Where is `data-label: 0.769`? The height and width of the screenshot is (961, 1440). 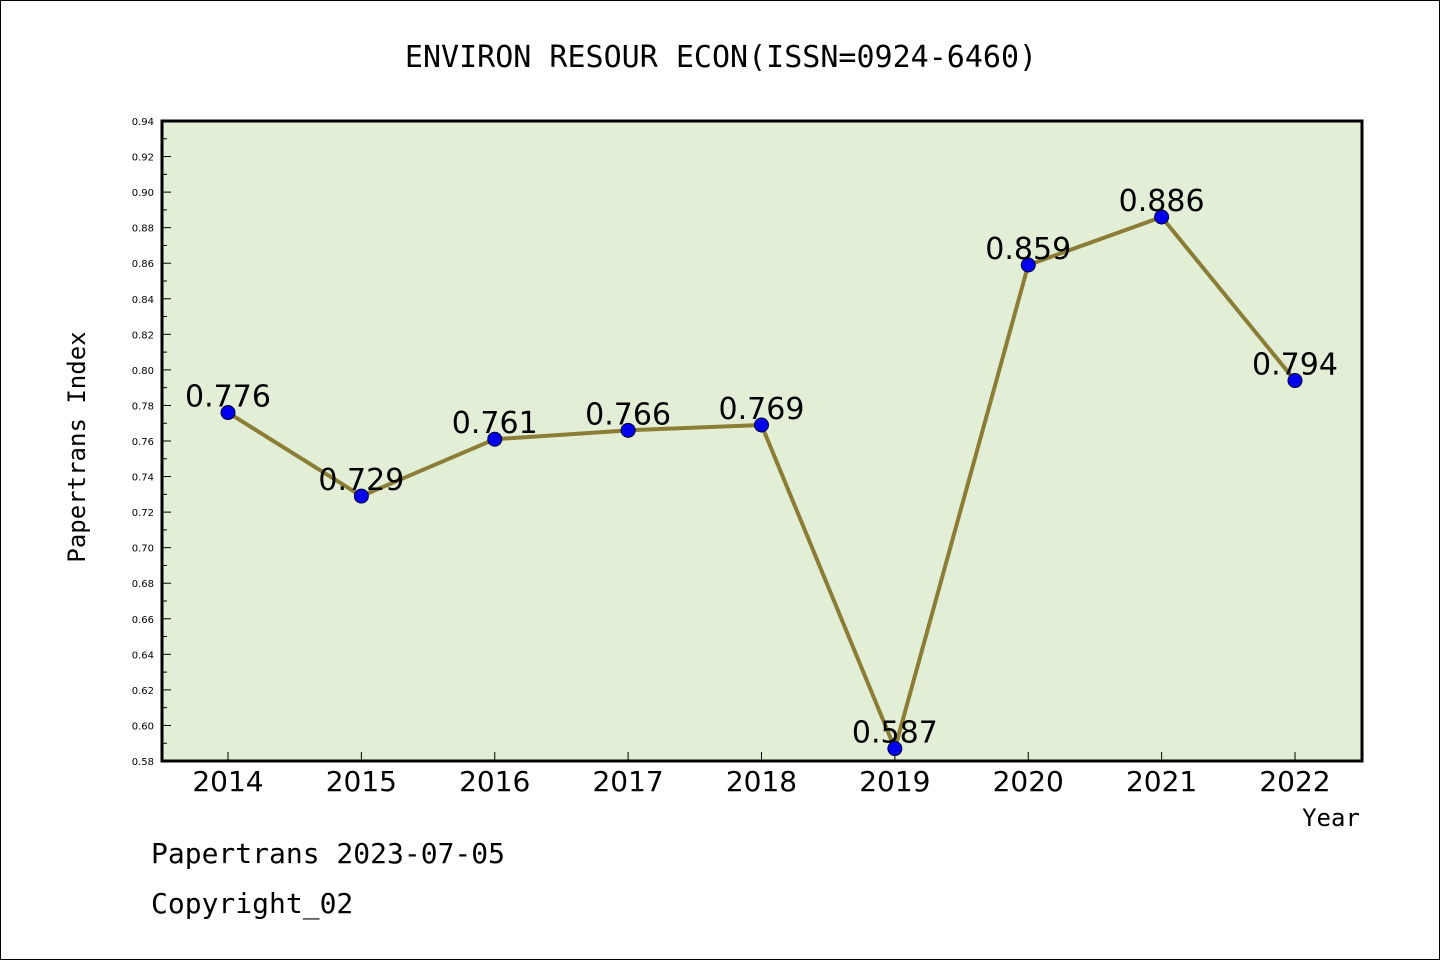
data-label: 0.769 is located at coordinates (762, 409).